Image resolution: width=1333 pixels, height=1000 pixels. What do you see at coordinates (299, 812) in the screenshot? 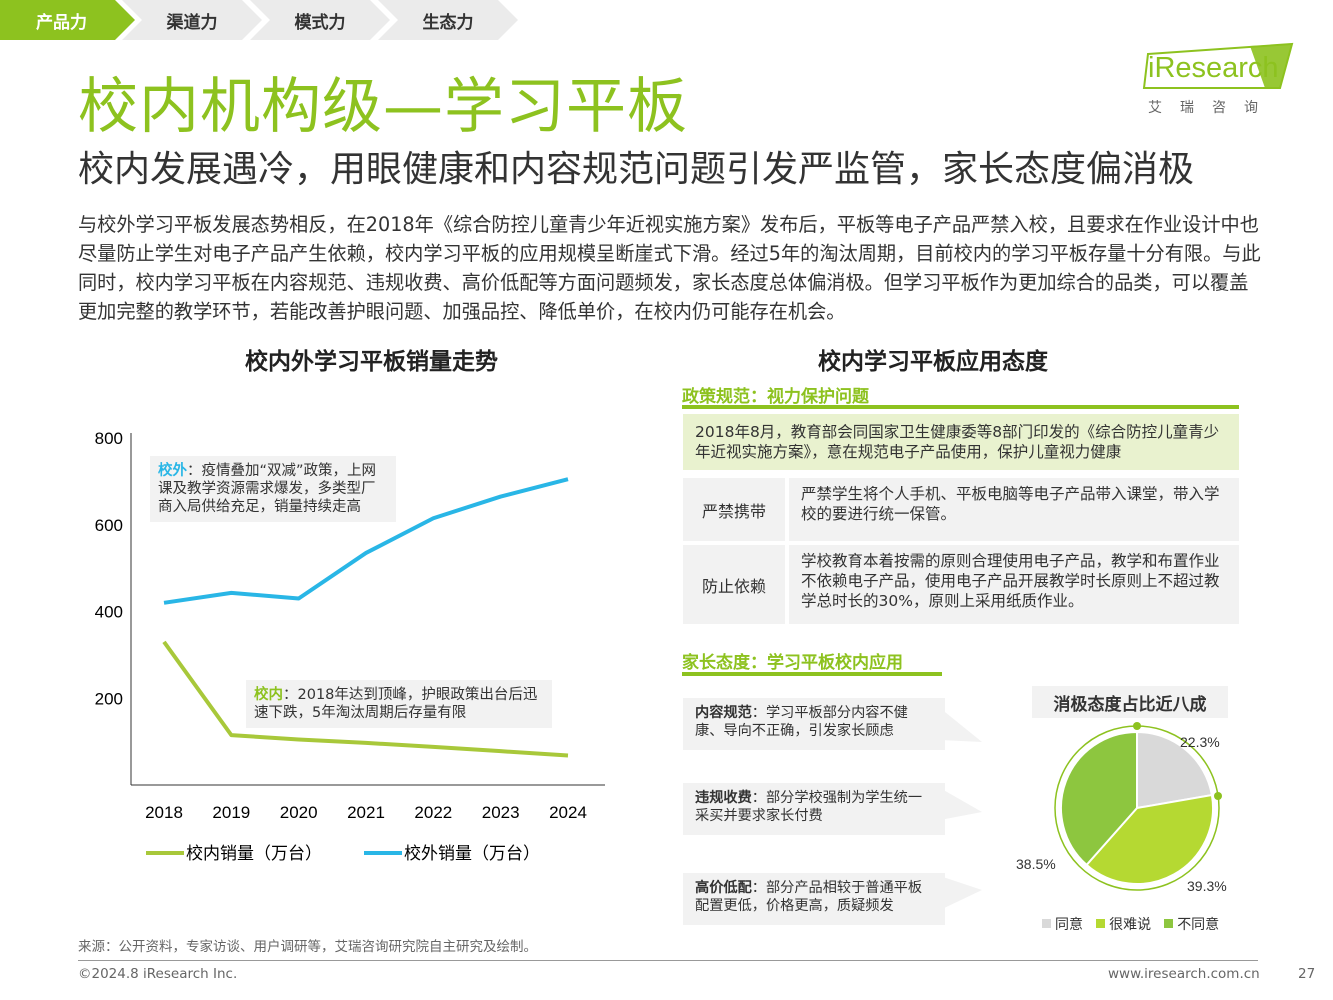
I see `x-tick-label: 2020` at bounding box center [299, 812].